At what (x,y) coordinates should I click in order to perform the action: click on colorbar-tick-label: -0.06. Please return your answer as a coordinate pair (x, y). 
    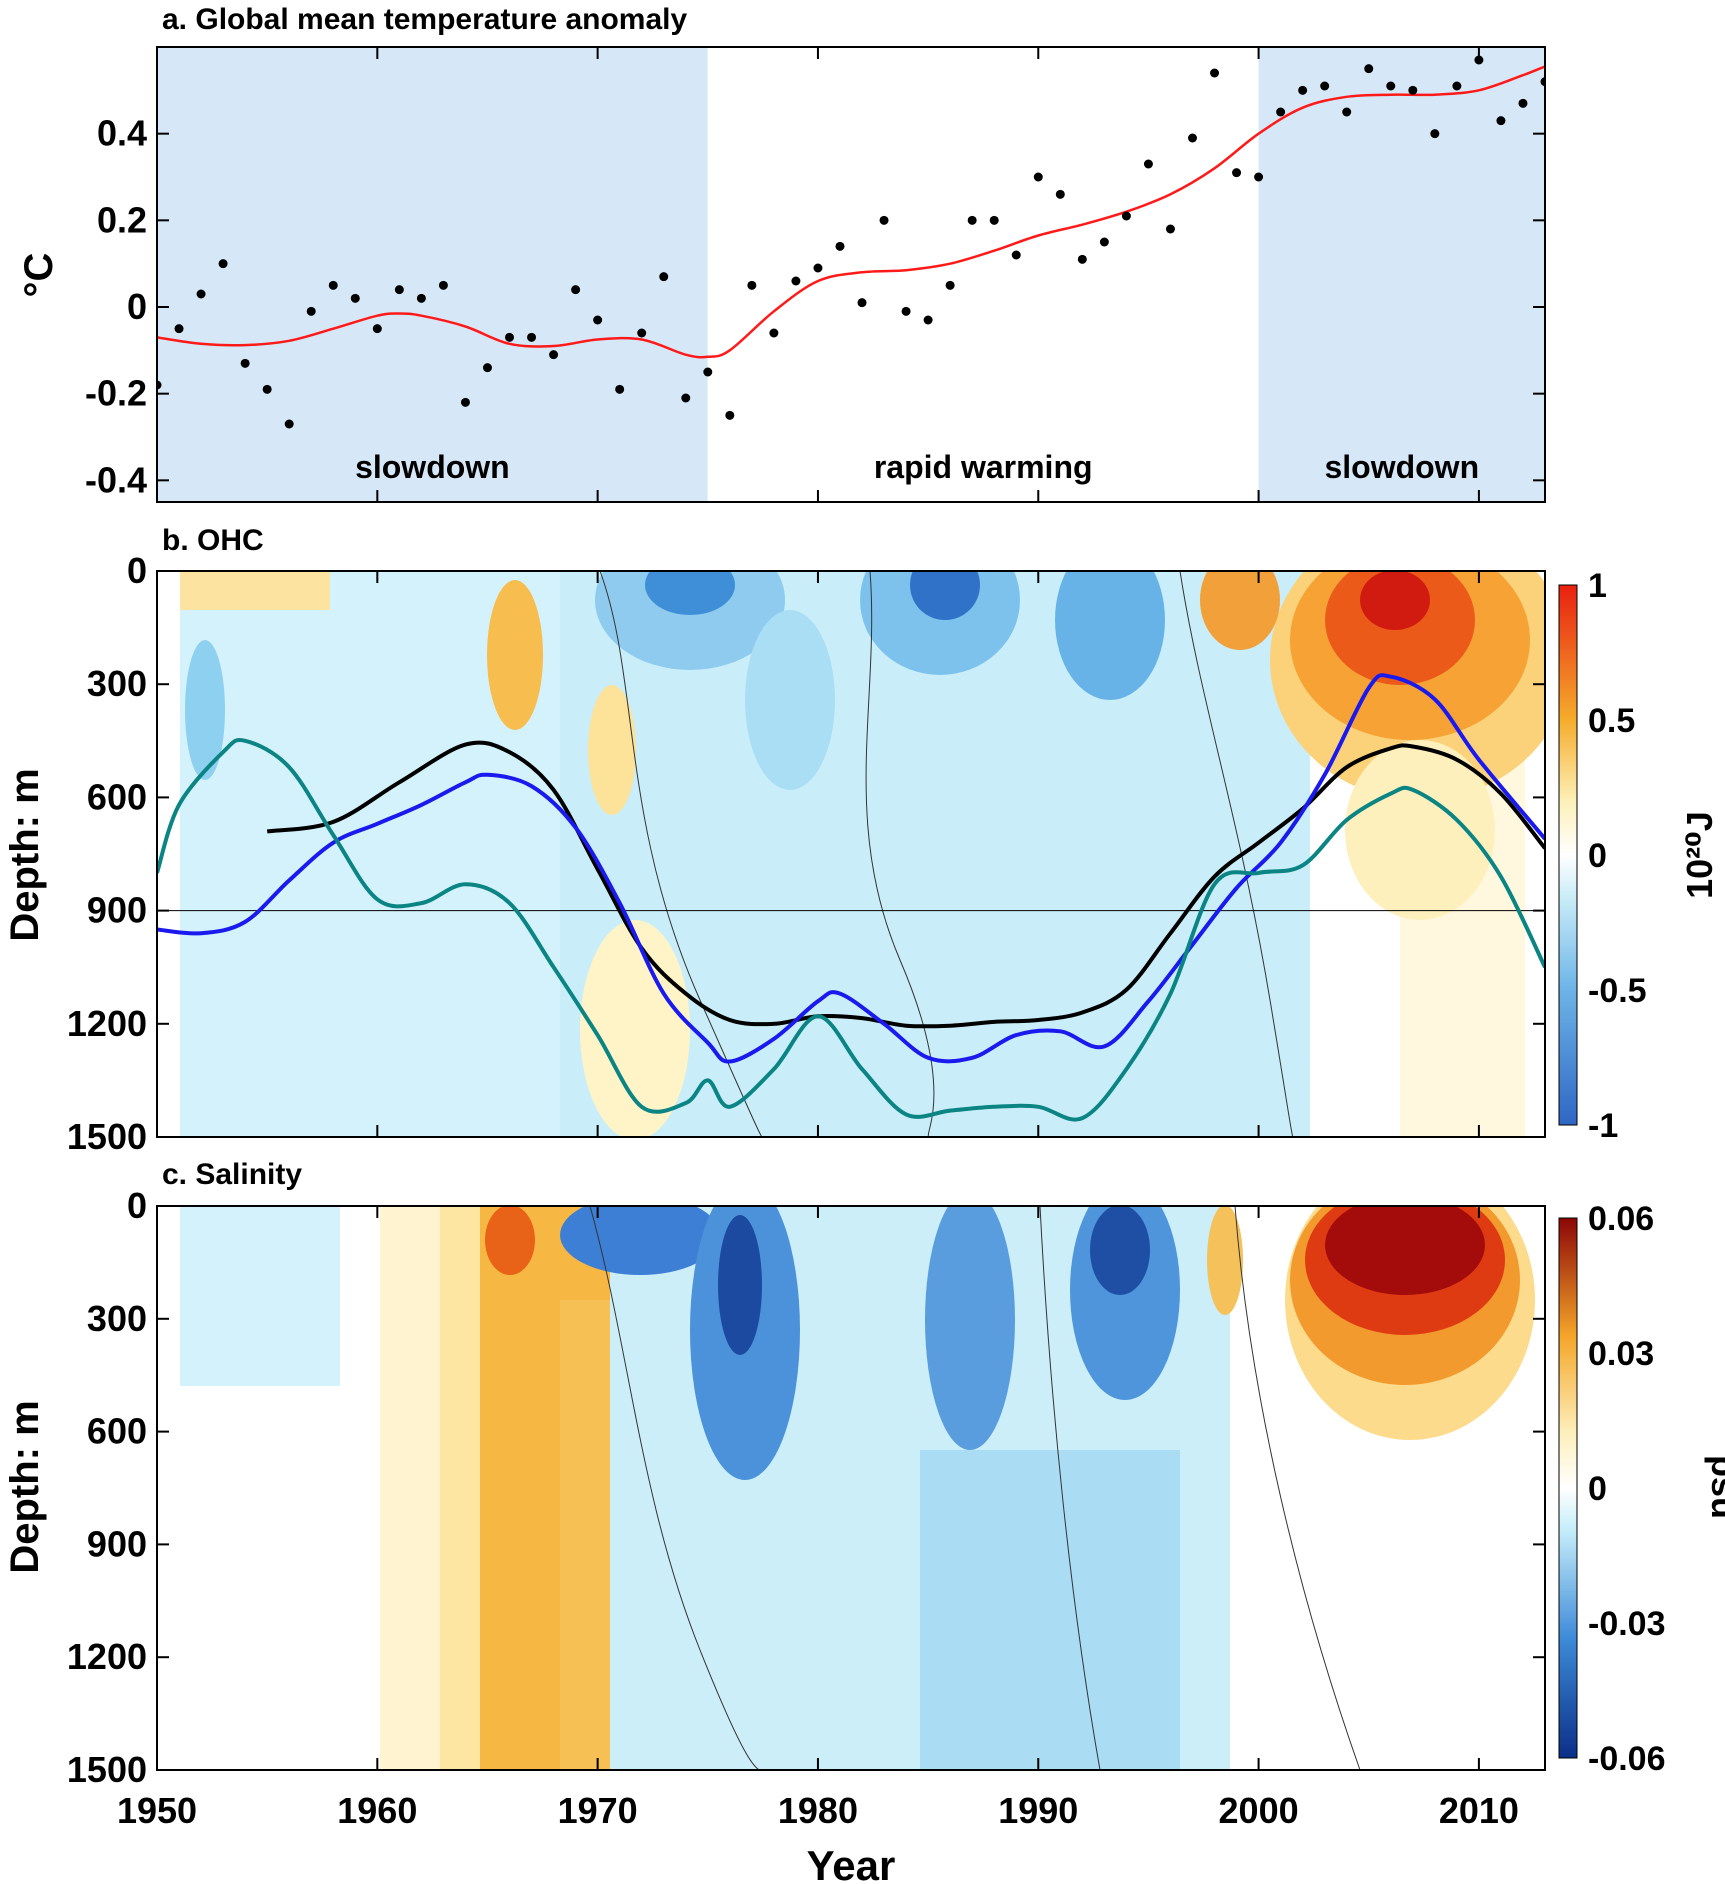
    Looking at the image, I should click on (1627, 1759).